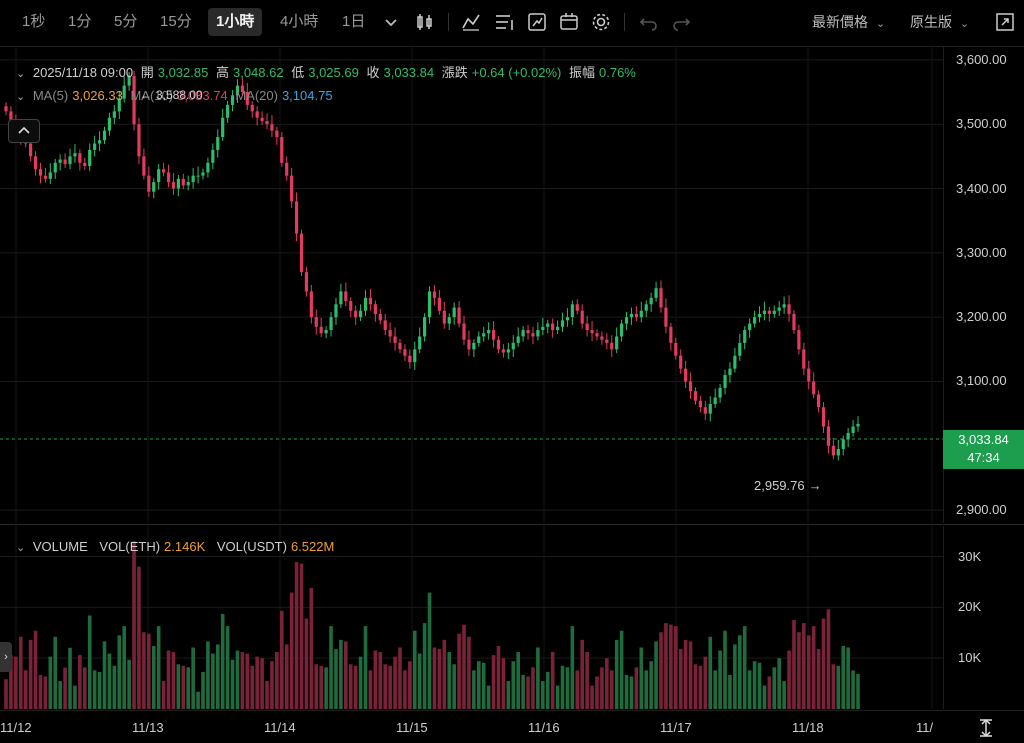 The image size is (1024, 743). I want to click on collapse-indicators-button, so click(24, 131).